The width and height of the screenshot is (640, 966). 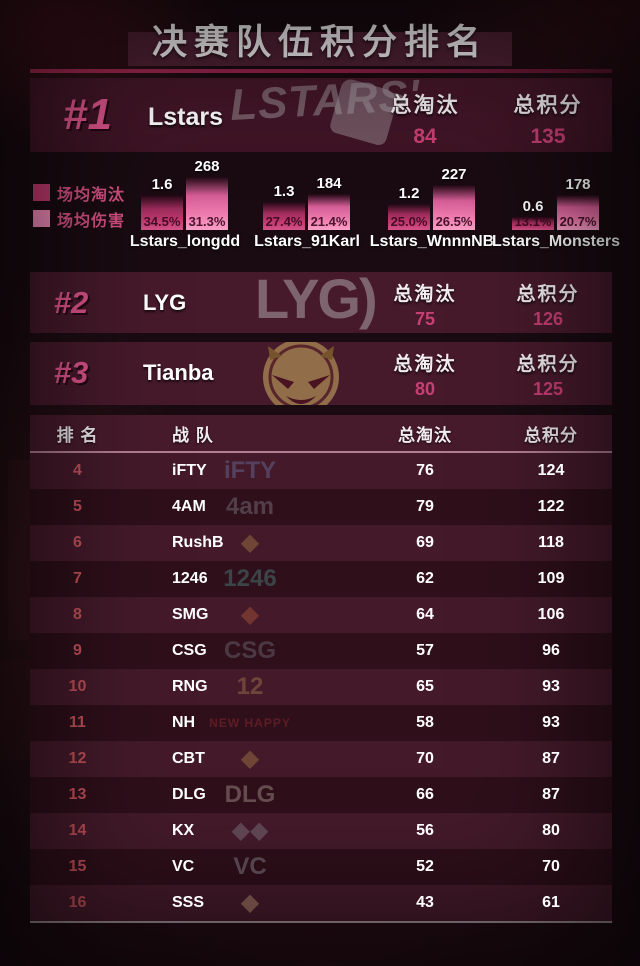 What do you see at coordinates (77, 614) in the screenshot?
I see `row-rank: 8` at bounding box center [77, 614].